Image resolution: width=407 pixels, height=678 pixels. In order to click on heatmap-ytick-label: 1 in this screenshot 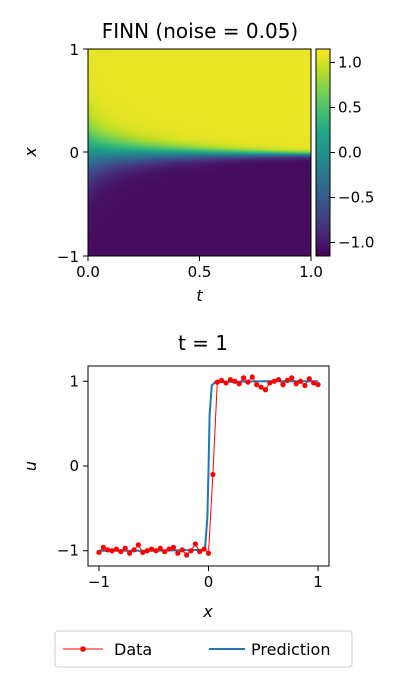, I will do `click(74, 50)`.